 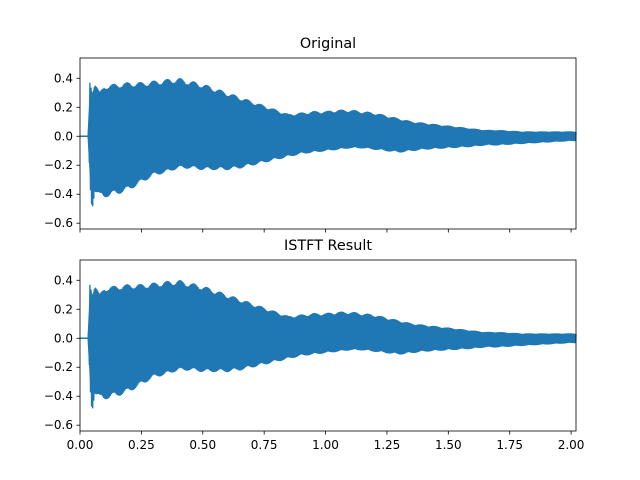 What do you see at coordinates (509, 445) in the screenshot?
I see `x-tick-label: 1.75` at bounding box center [509, 445].